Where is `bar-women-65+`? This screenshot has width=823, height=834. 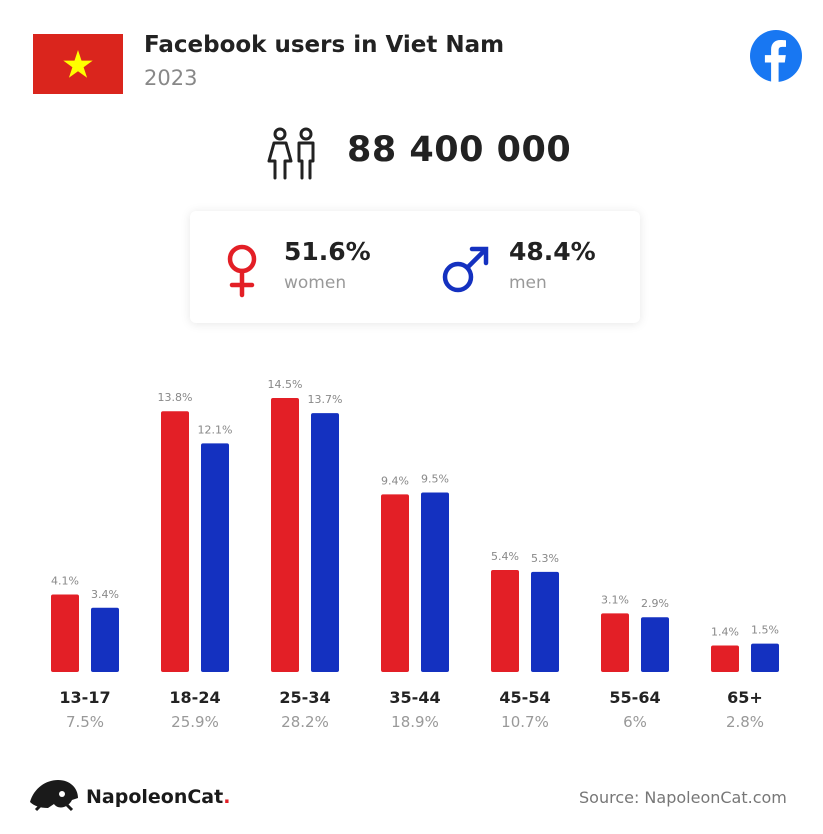
bar-women-65+ is located at coordinates (725, 658).